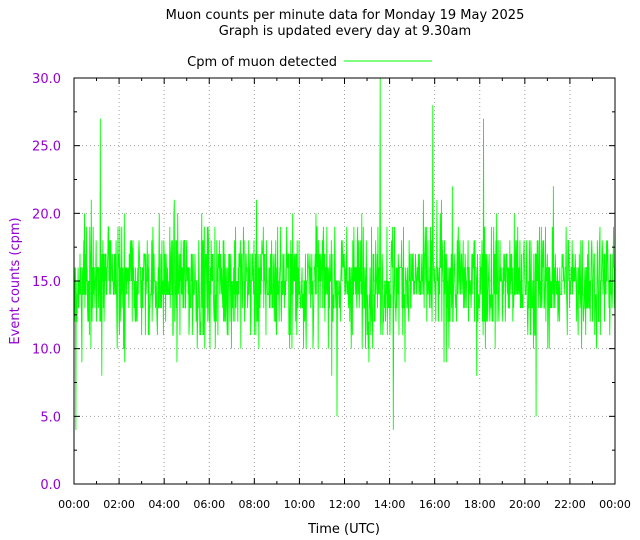  What do you see at coordinates (46, 147) in the screenshot?
I see `y-tick-label: 25.0` at bounding box center [46, 147].